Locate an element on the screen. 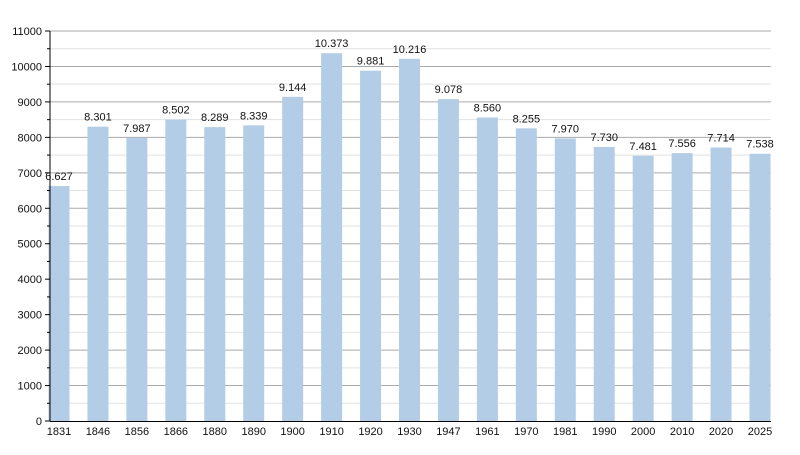  bar-1981 is located at coordinates (565, 279).